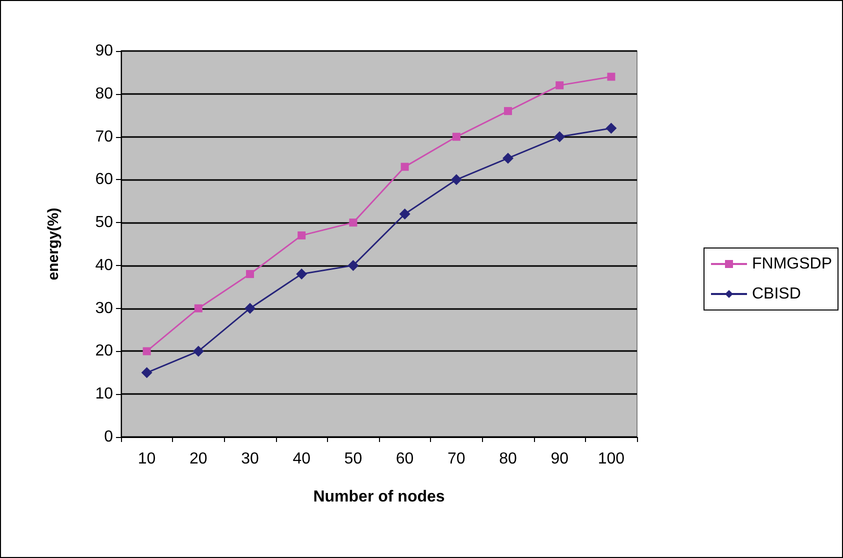 The height and width of the screenshot is (558, 843). I want to click on y-tick-label: 90, so click(104, 51).